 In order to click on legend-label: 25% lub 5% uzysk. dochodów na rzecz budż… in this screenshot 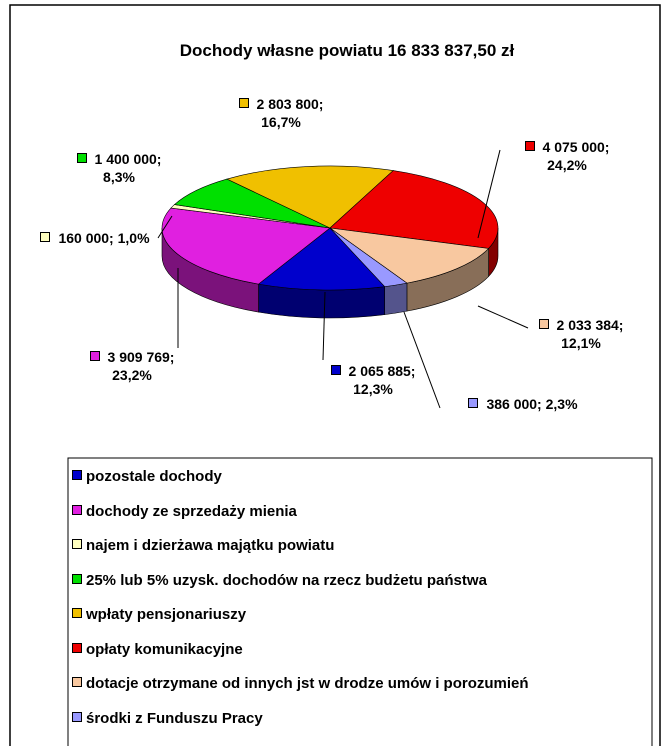, I will do `click(286, 580)`.